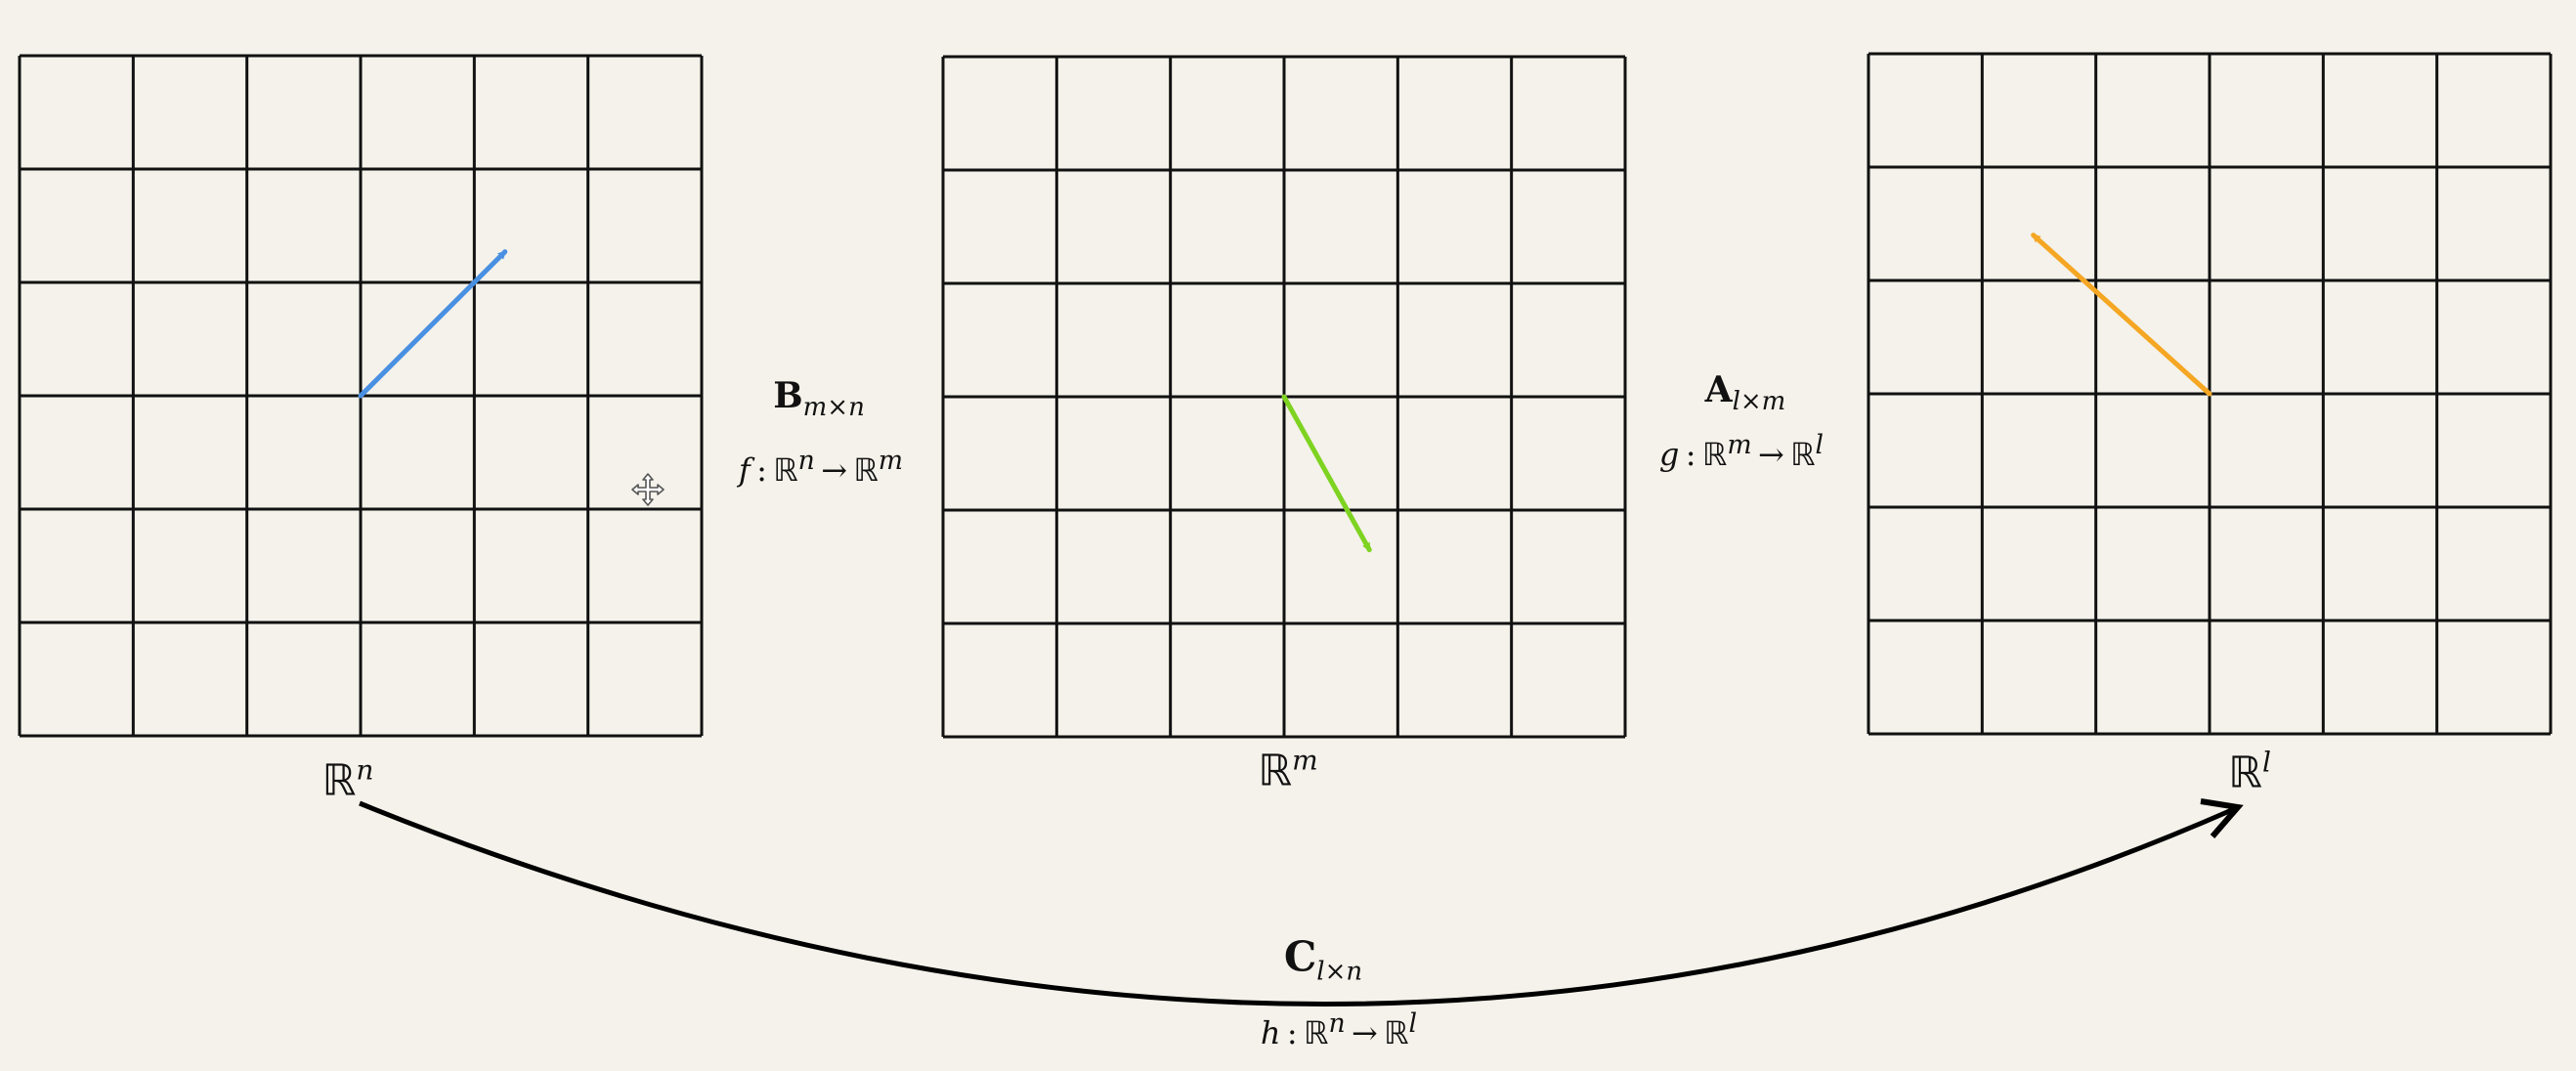 The image size is (2576, 1071). I want to click on blue-vector, so click(433, 324).